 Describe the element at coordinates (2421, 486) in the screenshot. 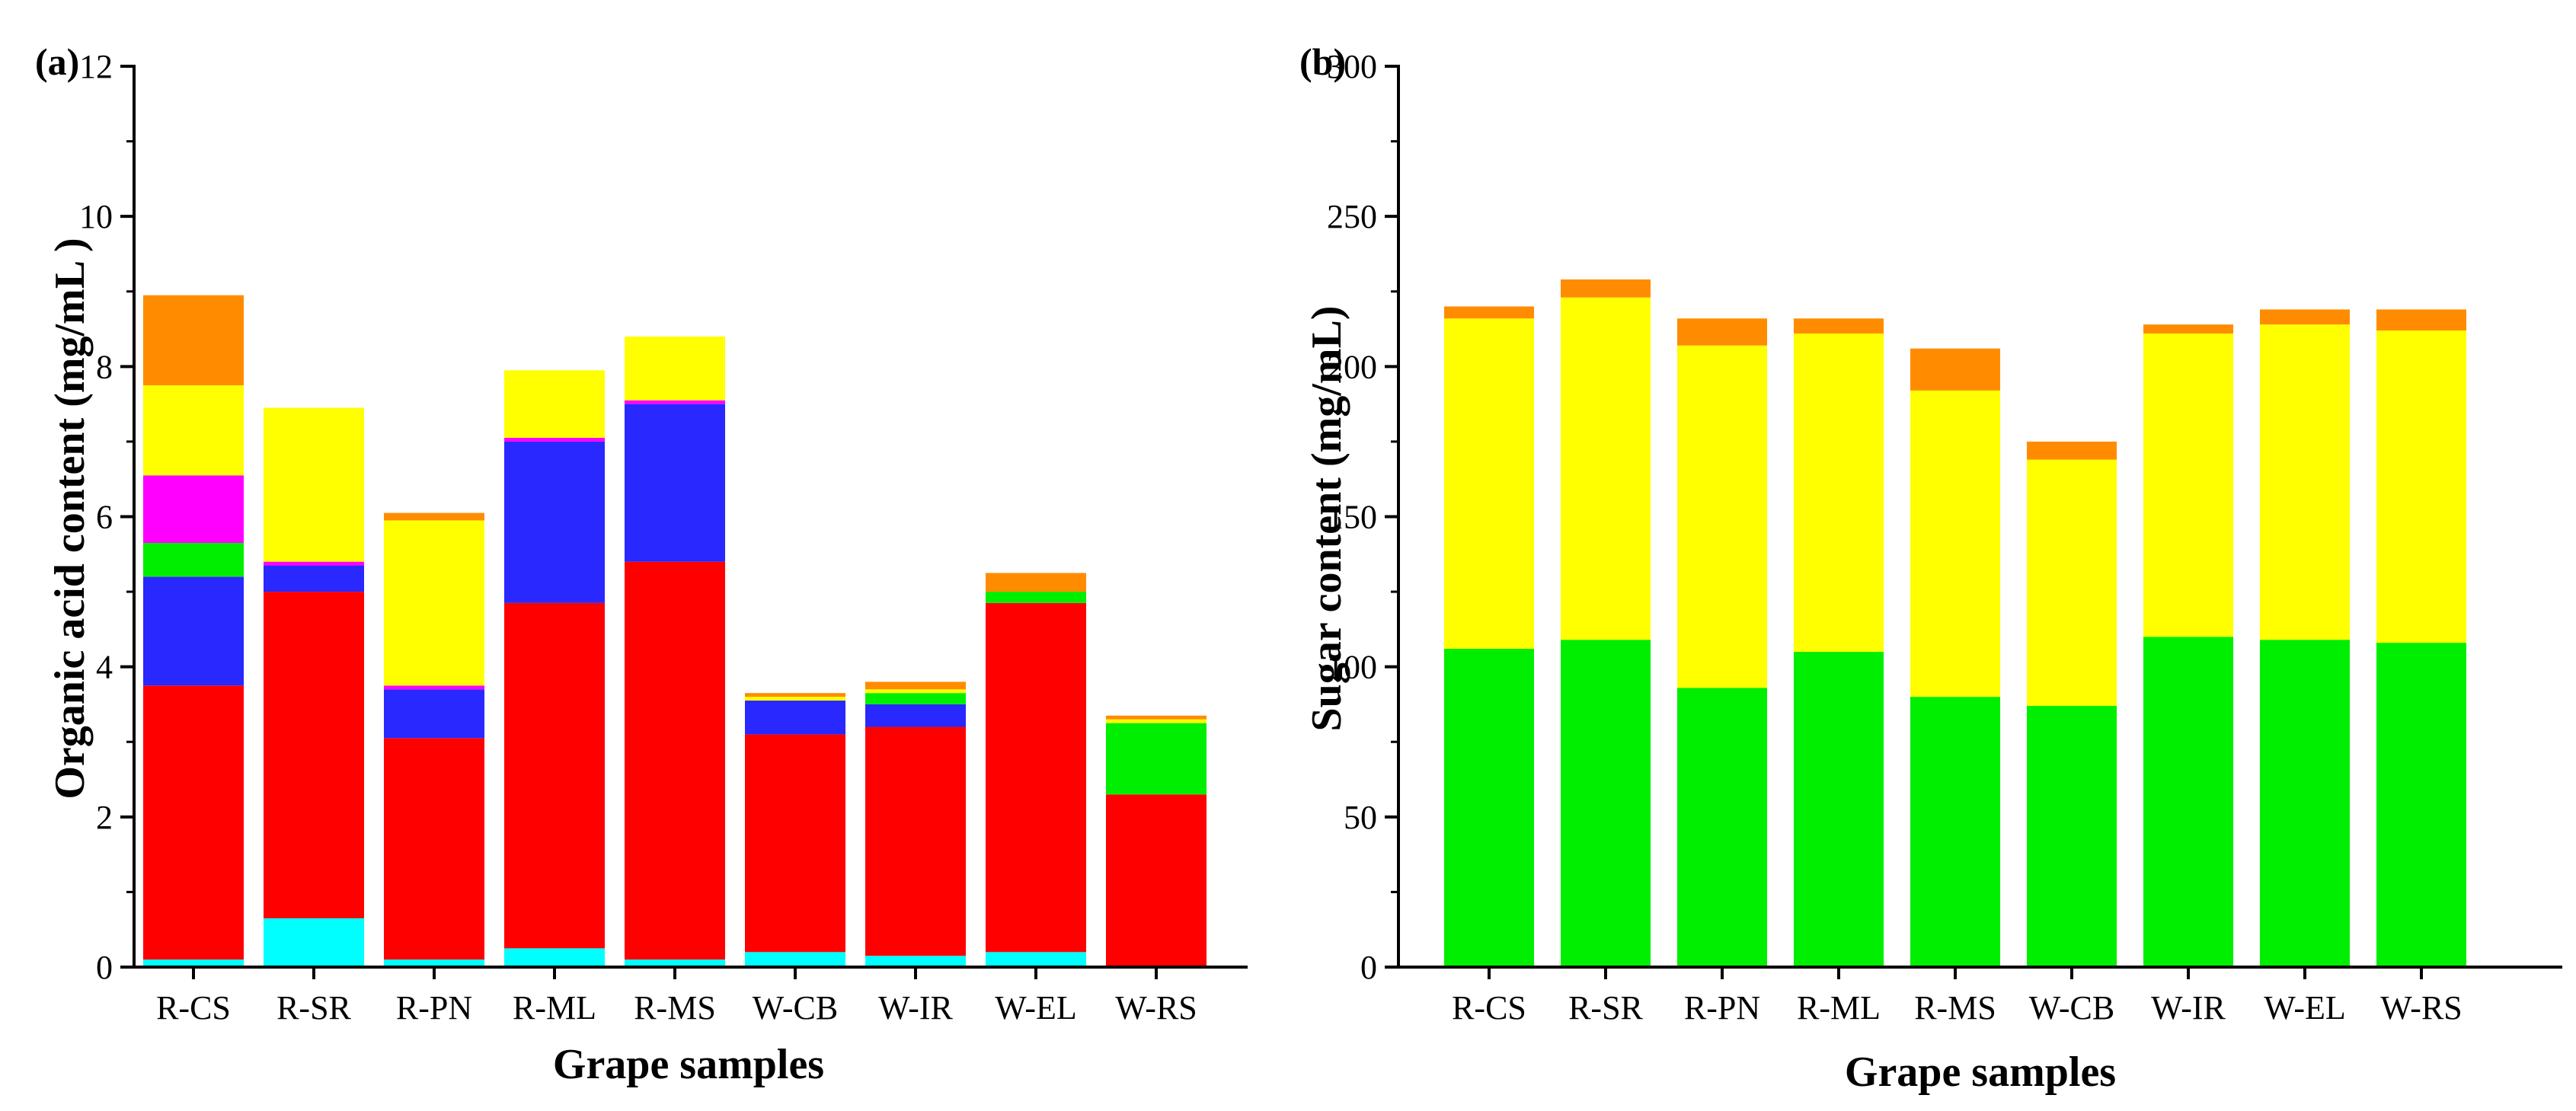

I see `b-bar-w-rs-fructose` at that location.